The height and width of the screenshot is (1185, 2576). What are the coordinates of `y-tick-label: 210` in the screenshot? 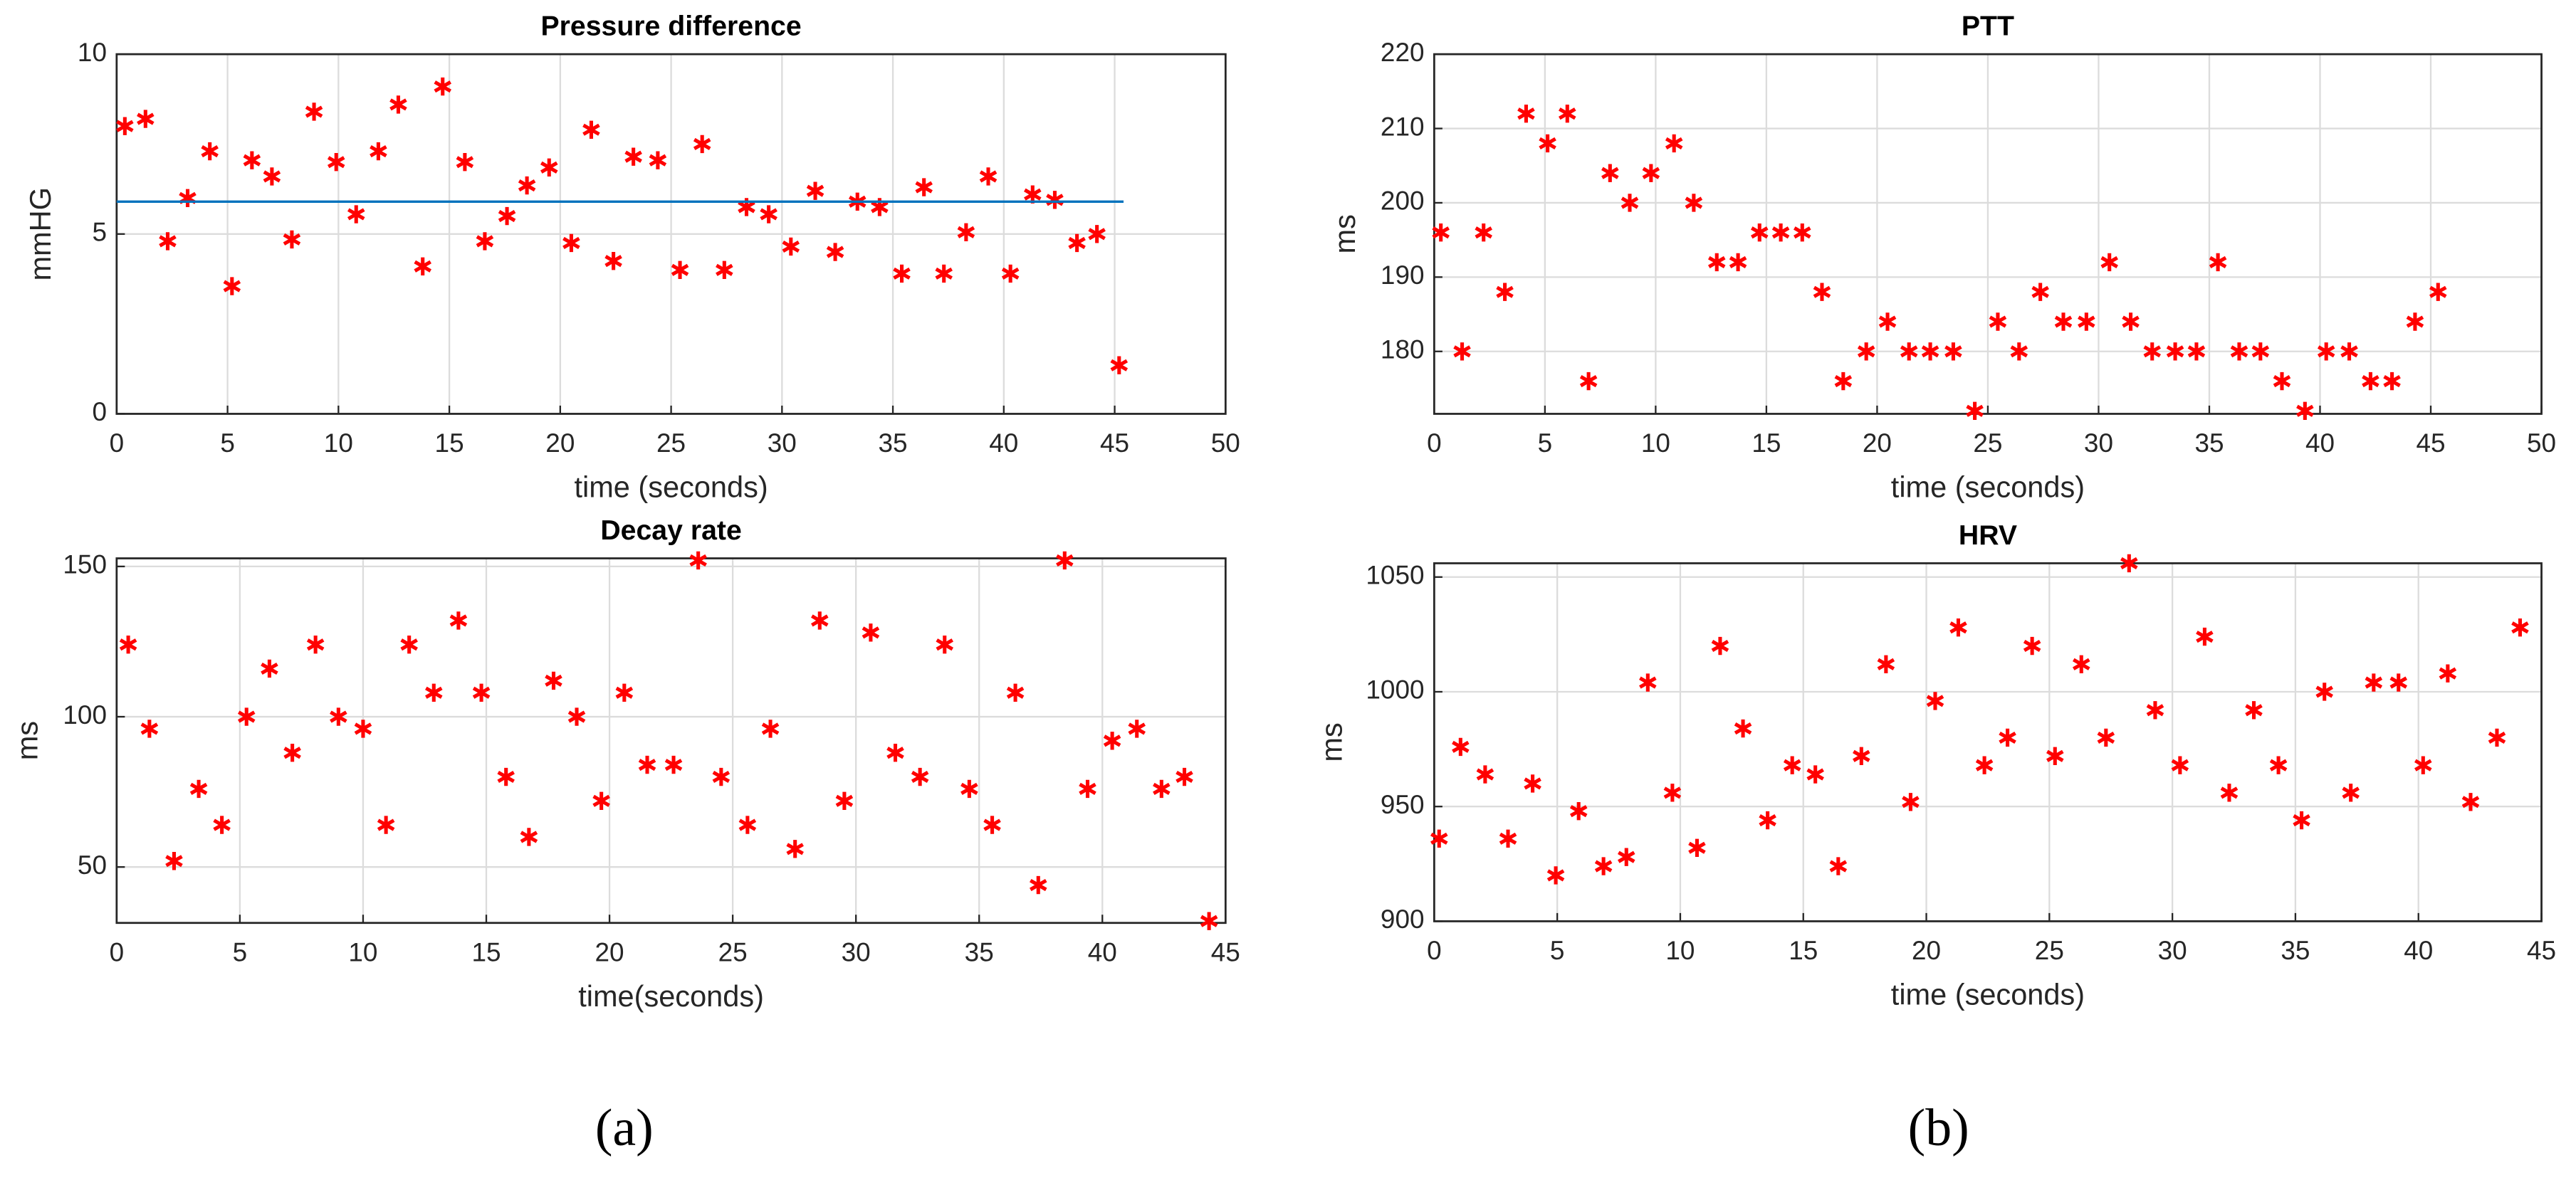 It's located at (1403, 126).